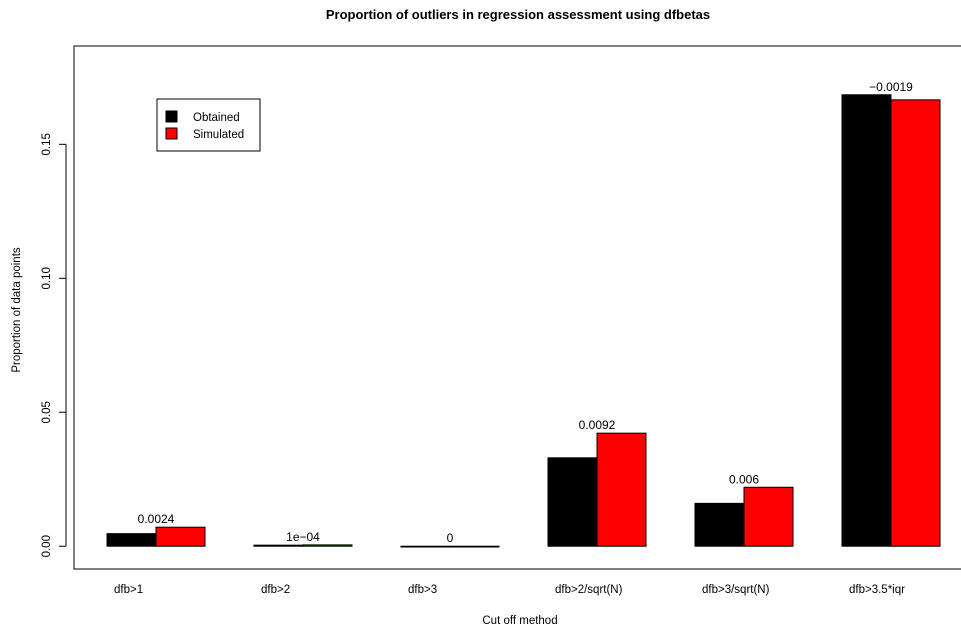 Image resolution: width=961 pixels, height=625 pixels. I want to click on legend-label-obtained: Obtained, so click(216, 118).